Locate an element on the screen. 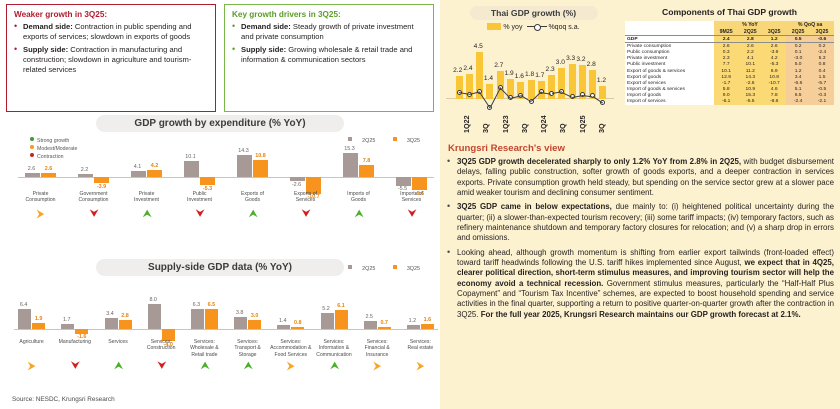 This screenshot has width=840, height=409. x-tick-label: 1Q23 is located at coordinates (505, 124).